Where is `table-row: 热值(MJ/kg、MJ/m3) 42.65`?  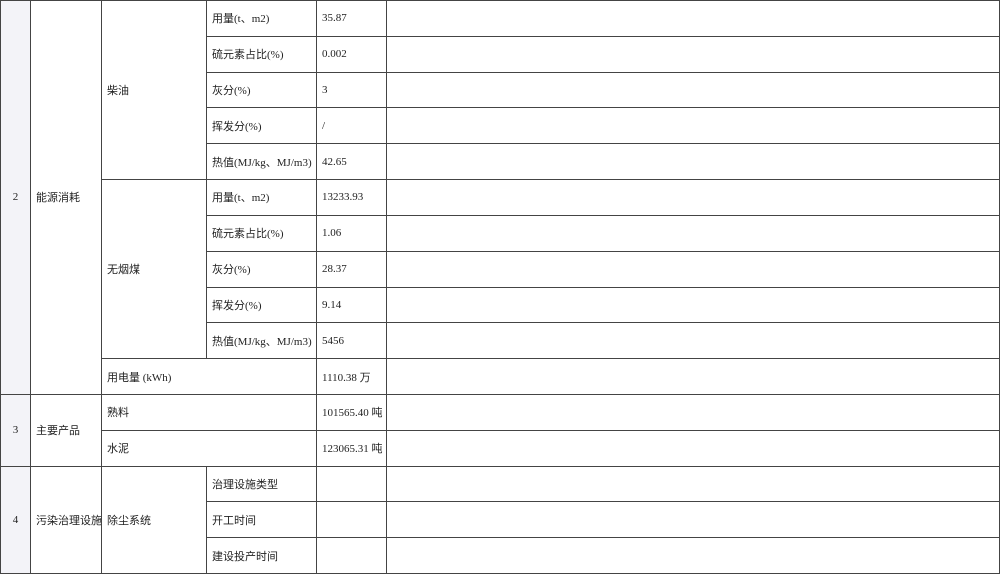
table-row: 热值(MJ/kg、MJ/m3) 42.65 is located at coordinates (500, 162).